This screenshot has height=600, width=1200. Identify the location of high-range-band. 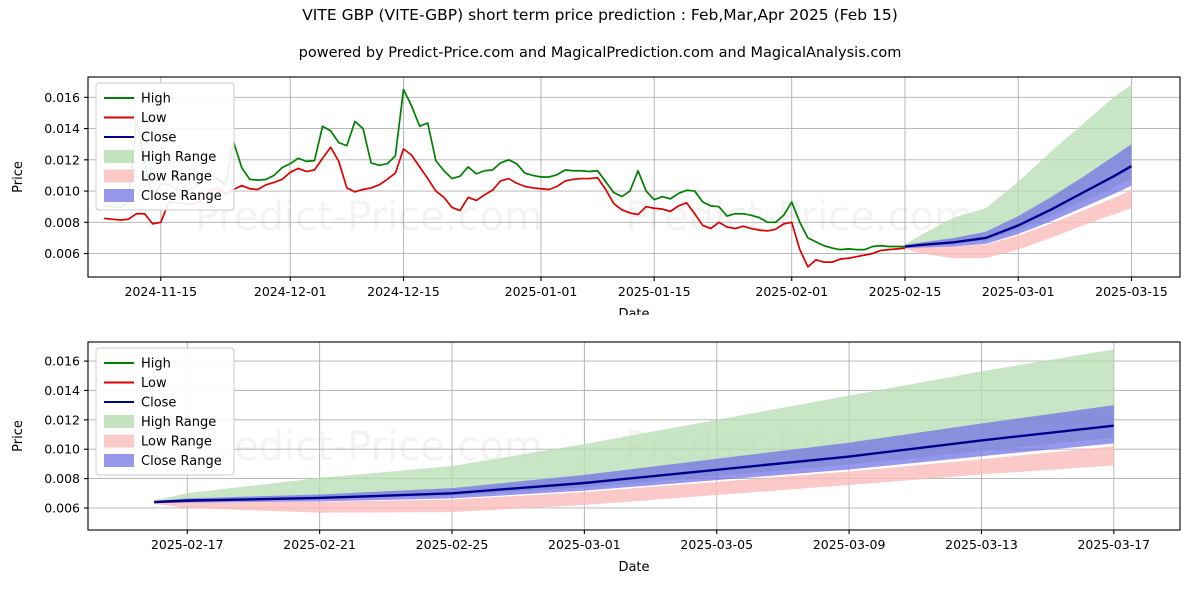
(1018, 166).